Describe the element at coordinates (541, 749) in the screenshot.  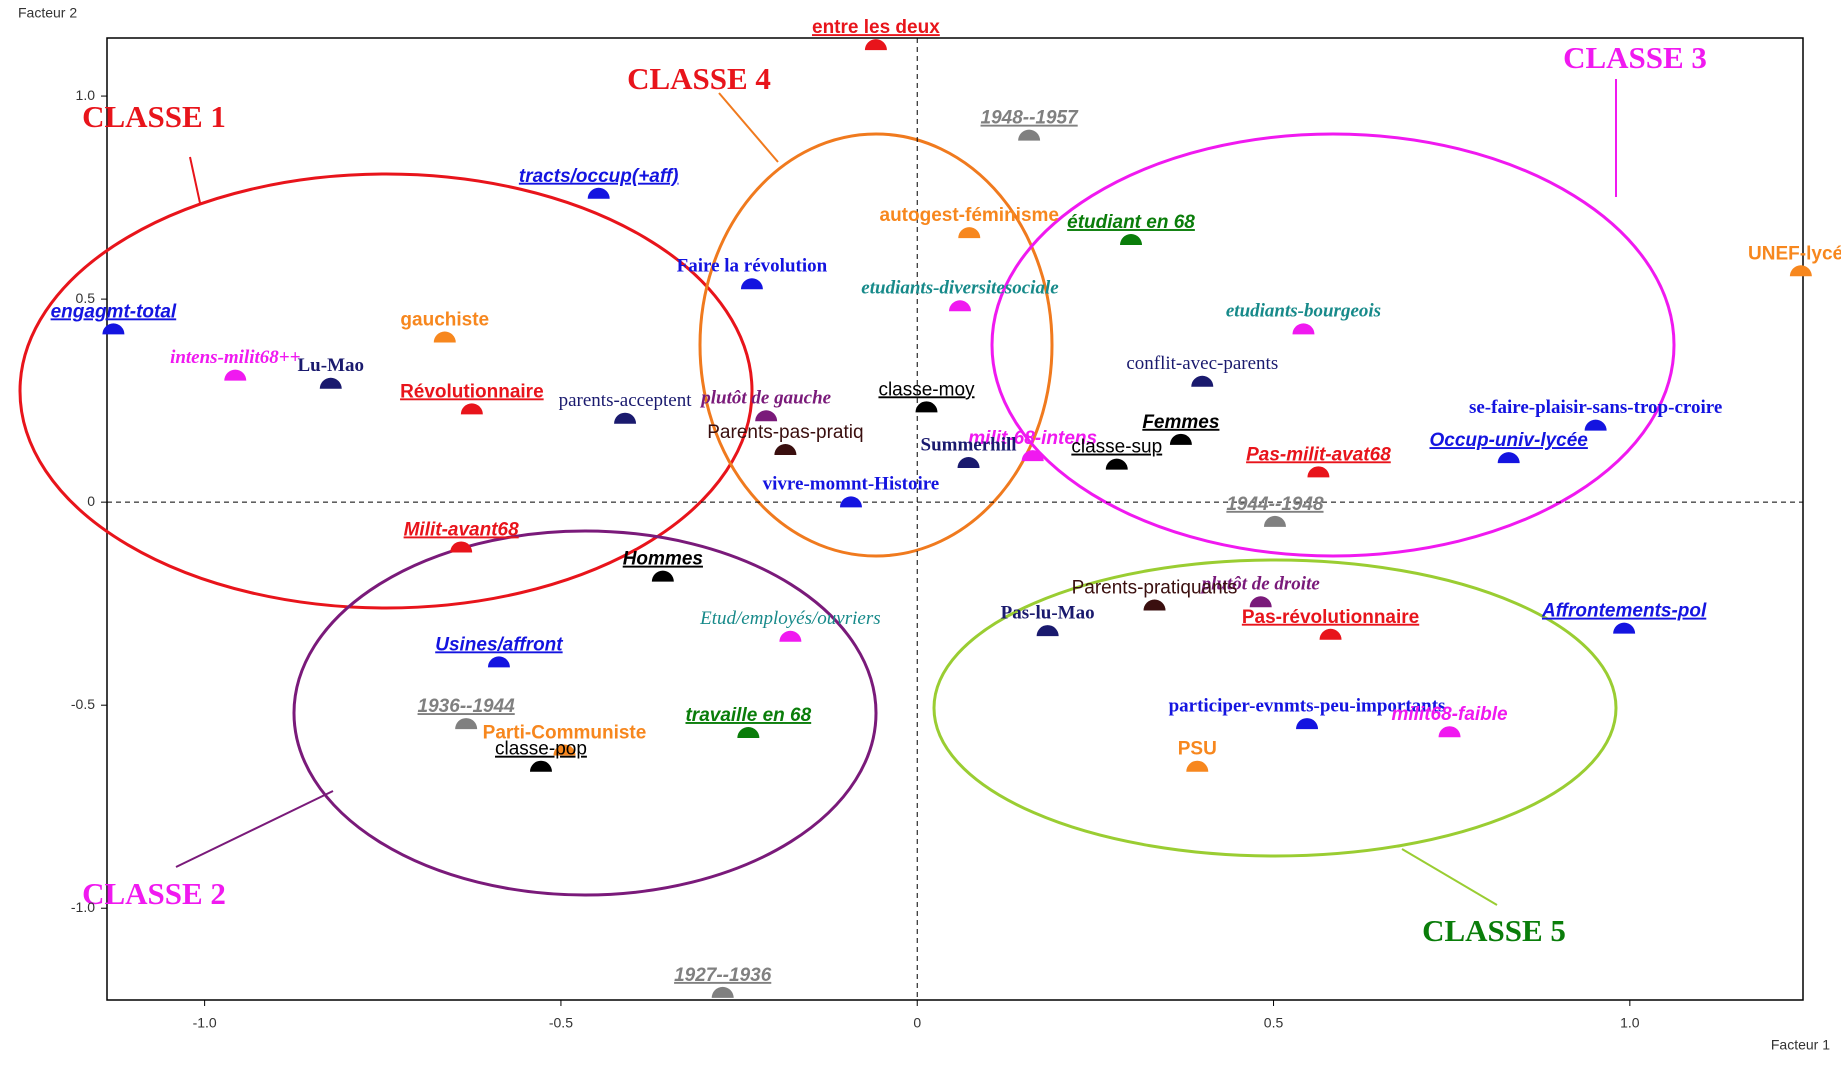
I see `point-label: classe-pop` at that location.